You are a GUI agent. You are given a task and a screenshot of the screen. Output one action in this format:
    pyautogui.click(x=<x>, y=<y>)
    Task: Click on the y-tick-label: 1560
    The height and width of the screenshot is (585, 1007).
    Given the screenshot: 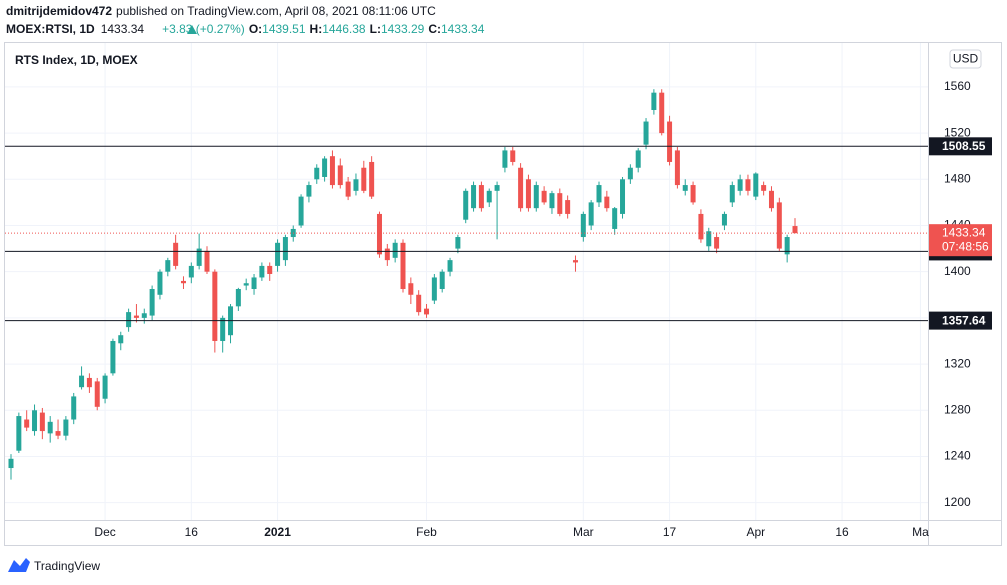 What is the action you would take?
    pyautogui.click(x=957, y=86)
    